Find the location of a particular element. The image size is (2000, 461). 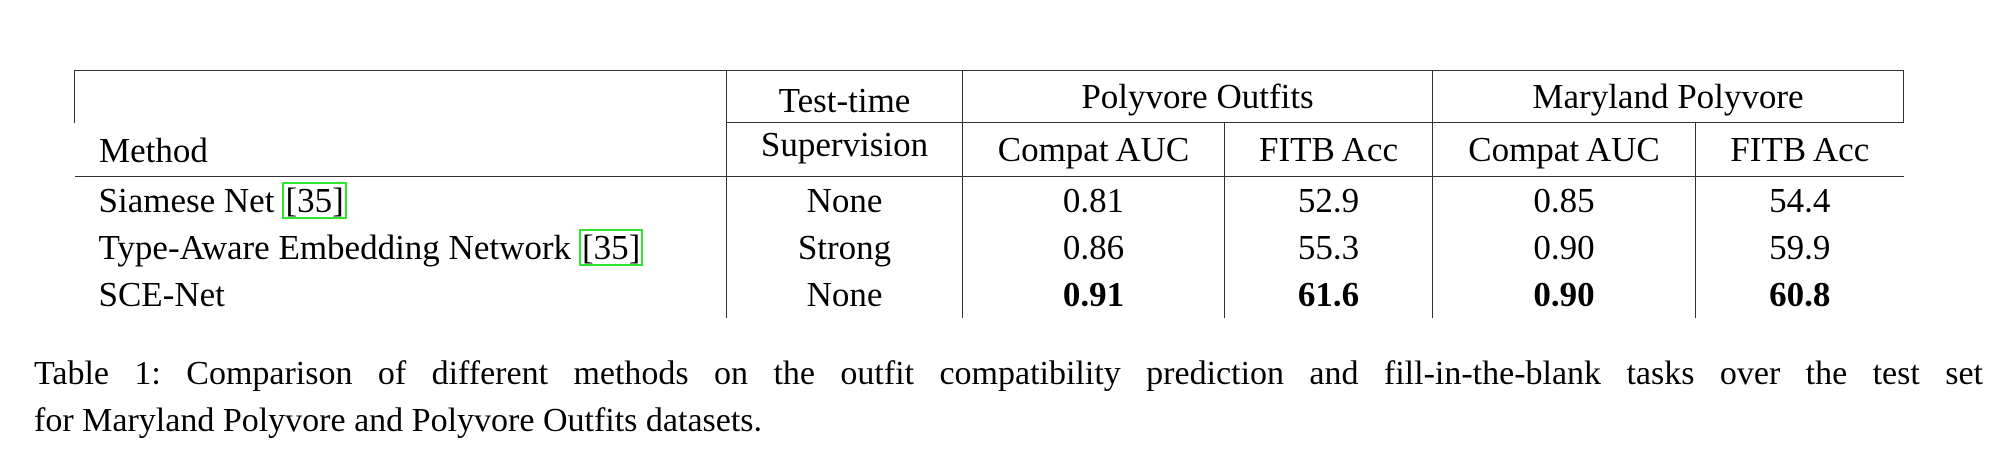

cell: 59.9 is located at coordinates (1799, 247).